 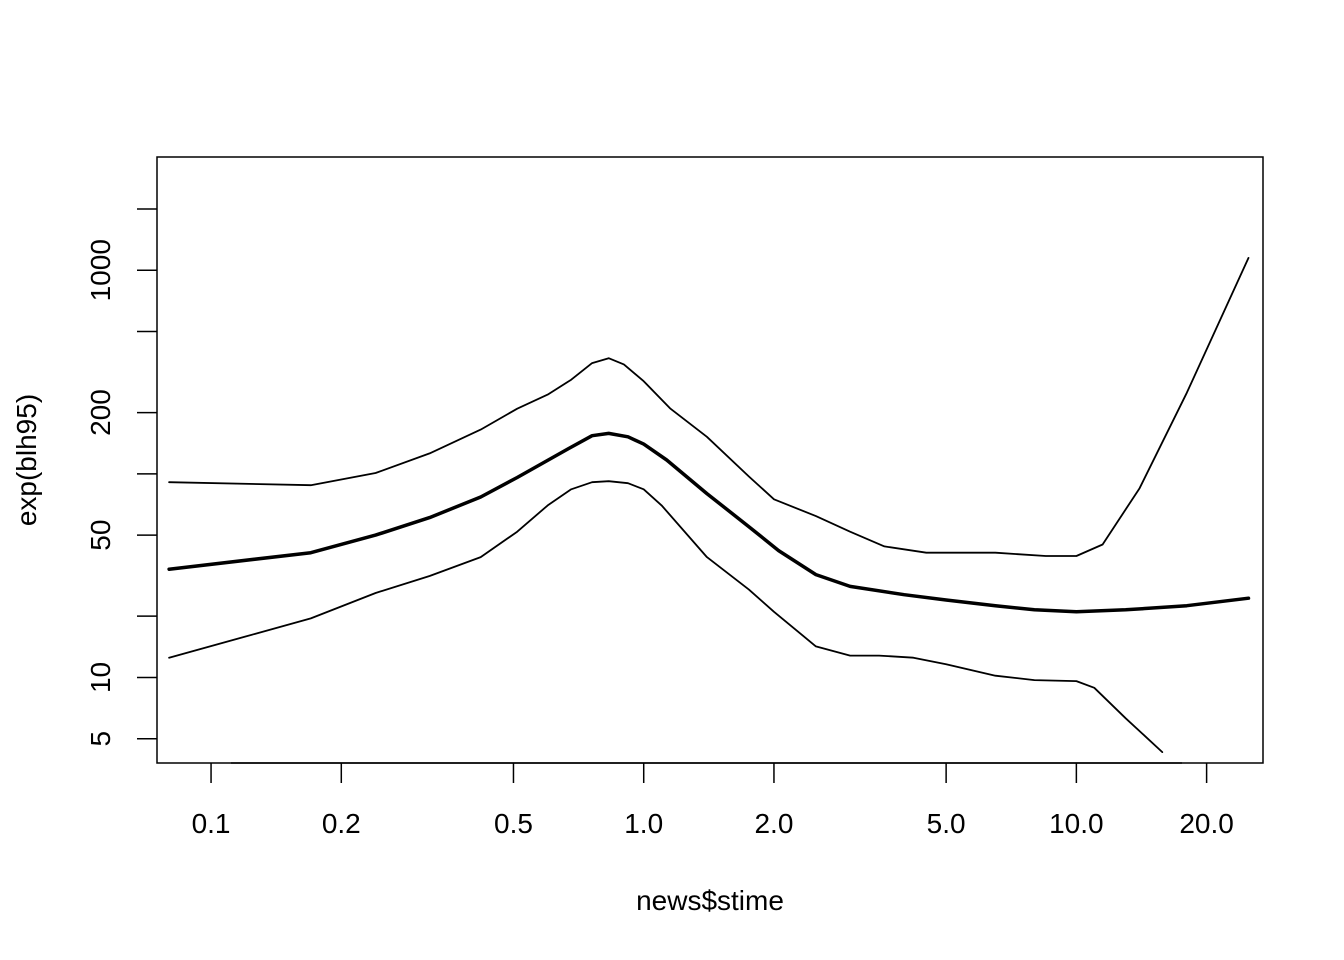 I want to click on y-tick-label: 50, so click(x=100, y=535).